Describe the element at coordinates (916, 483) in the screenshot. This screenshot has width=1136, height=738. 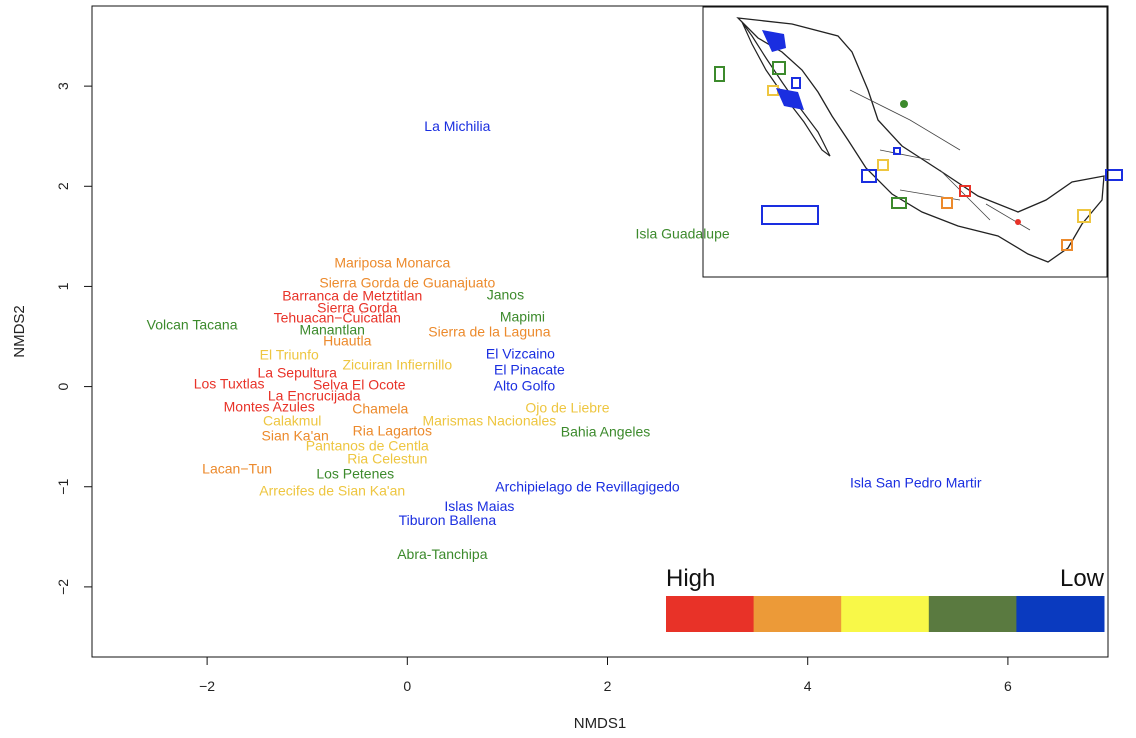
I see `point-label: Isla San Pedro Martir` at that location.